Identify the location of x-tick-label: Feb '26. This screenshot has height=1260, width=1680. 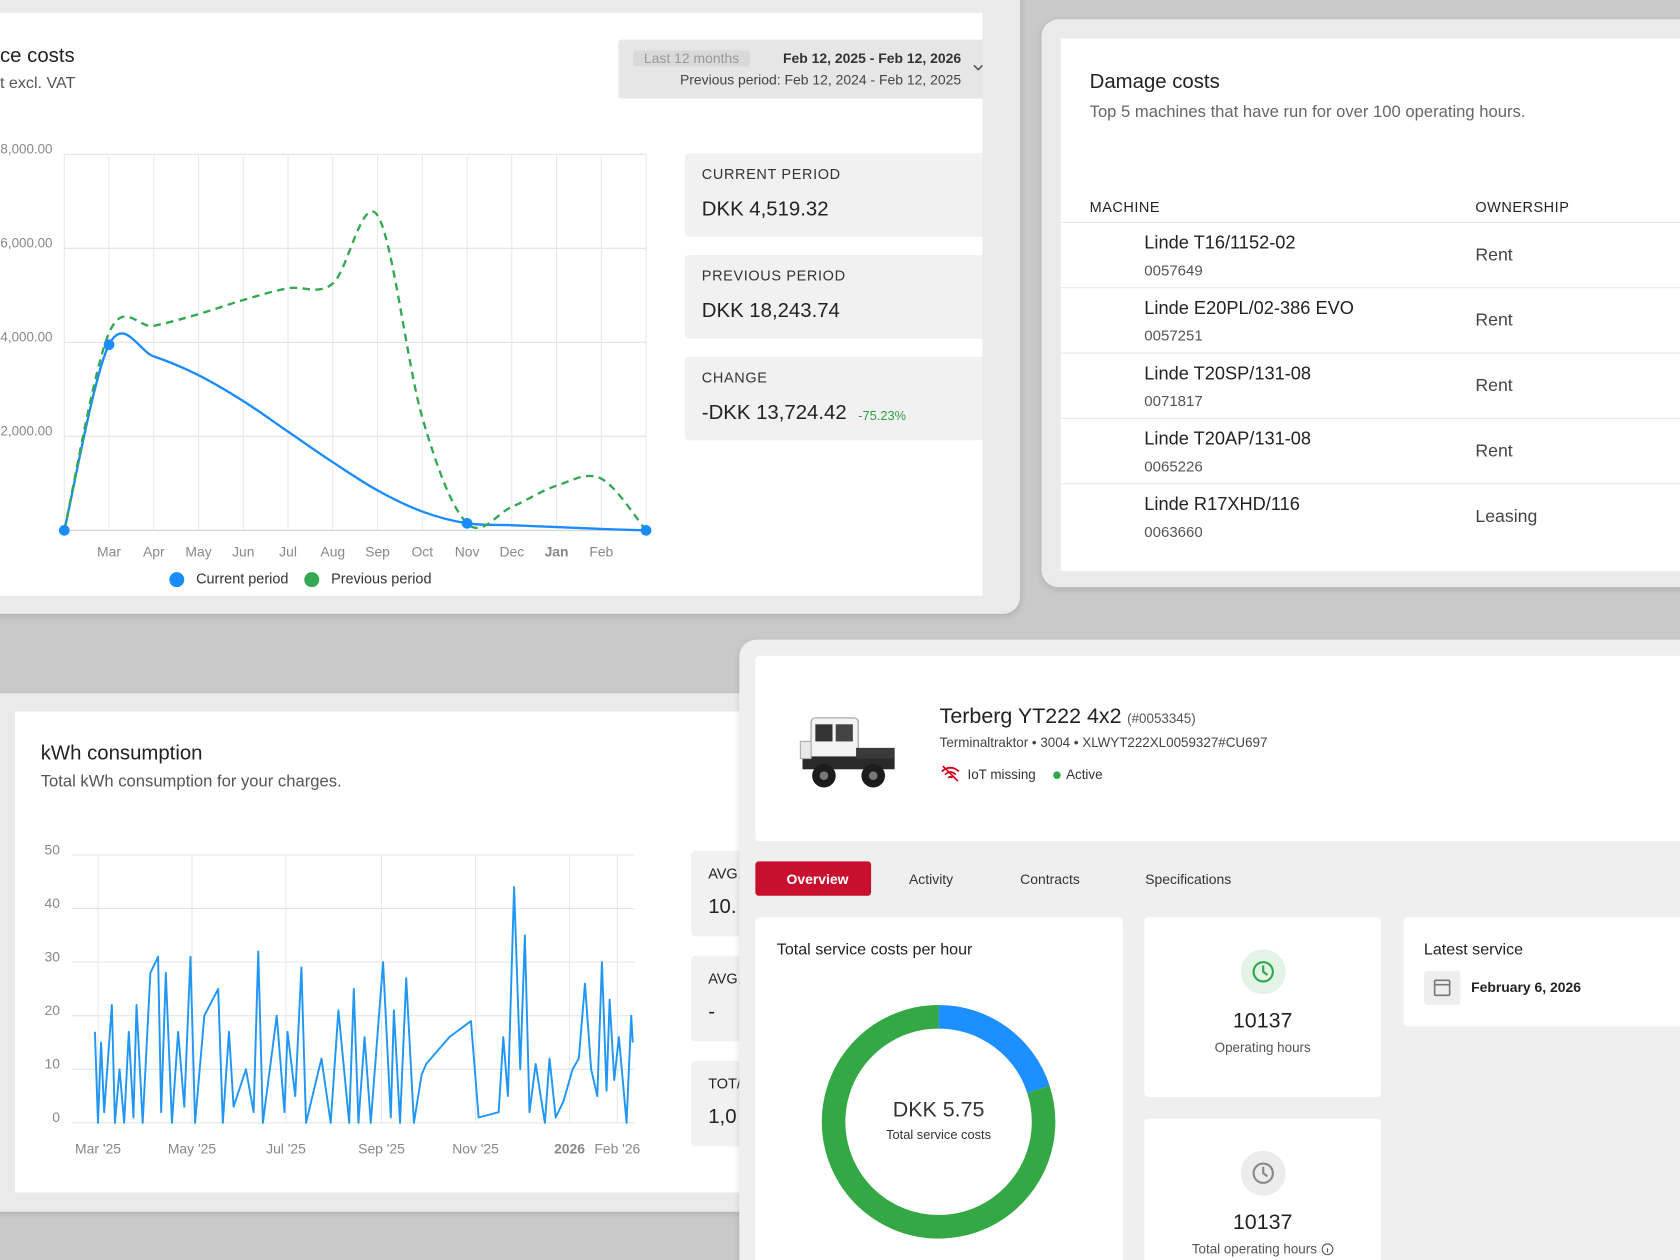
(617, 1148).